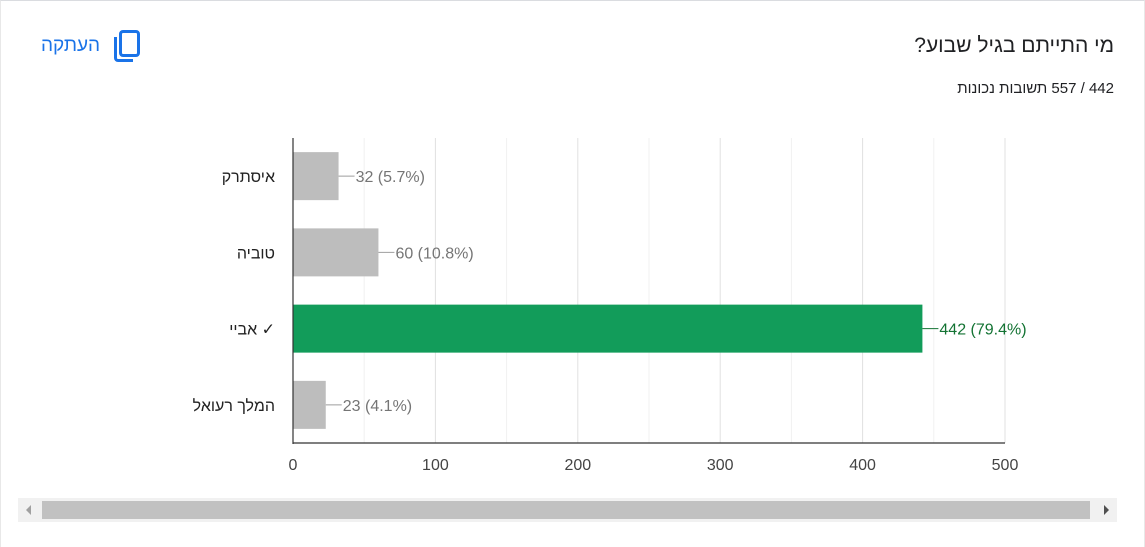  What do you see at coordinates (1005, 465) in the screenshot?
I see `x-tick-label: 500` at bounding box center [1005, 465].